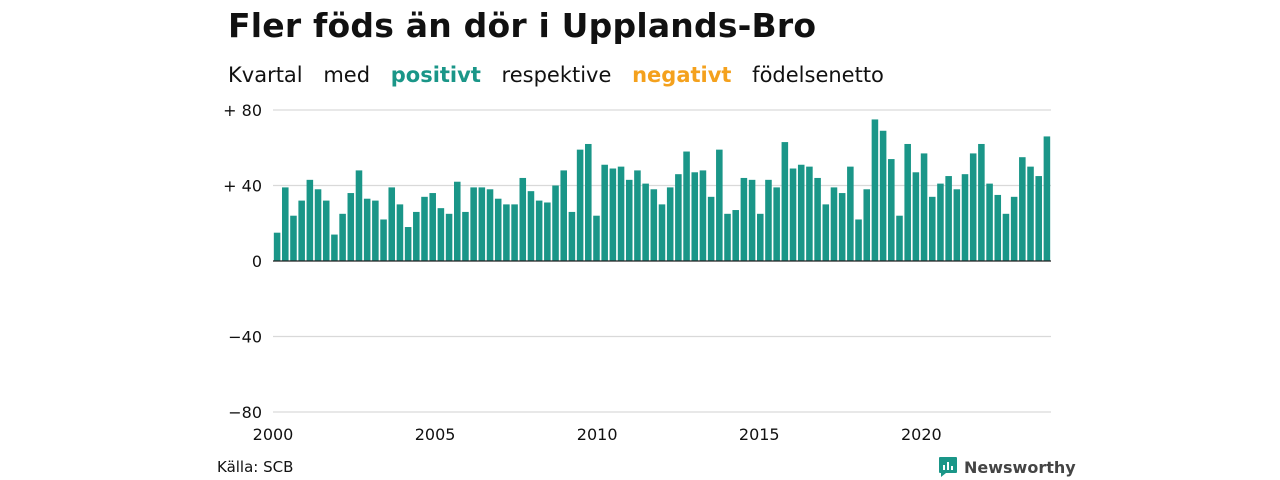  Describe the element at coordinates (435, 434) in the screenshot. I see `x-tick-label: 2005` at that location.